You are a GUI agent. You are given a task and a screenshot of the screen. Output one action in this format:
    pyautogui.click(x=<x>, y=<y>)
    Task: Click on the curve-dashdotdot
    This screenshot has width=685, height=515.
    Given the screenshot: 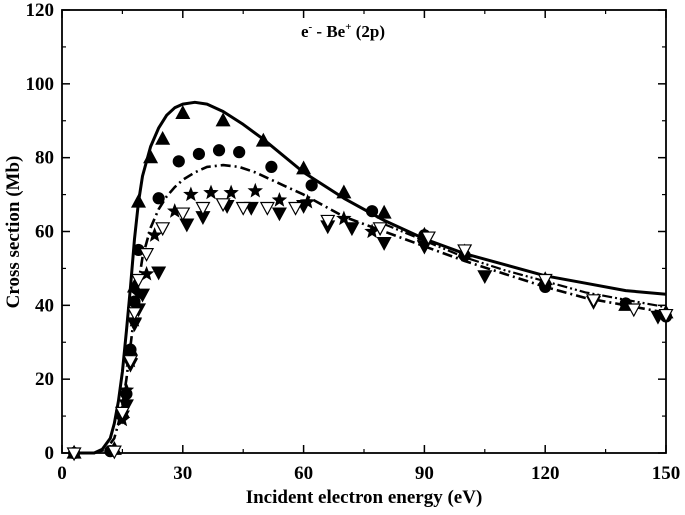 What is the action you would take?
    pyautogui.click(x=525, y=266)
    